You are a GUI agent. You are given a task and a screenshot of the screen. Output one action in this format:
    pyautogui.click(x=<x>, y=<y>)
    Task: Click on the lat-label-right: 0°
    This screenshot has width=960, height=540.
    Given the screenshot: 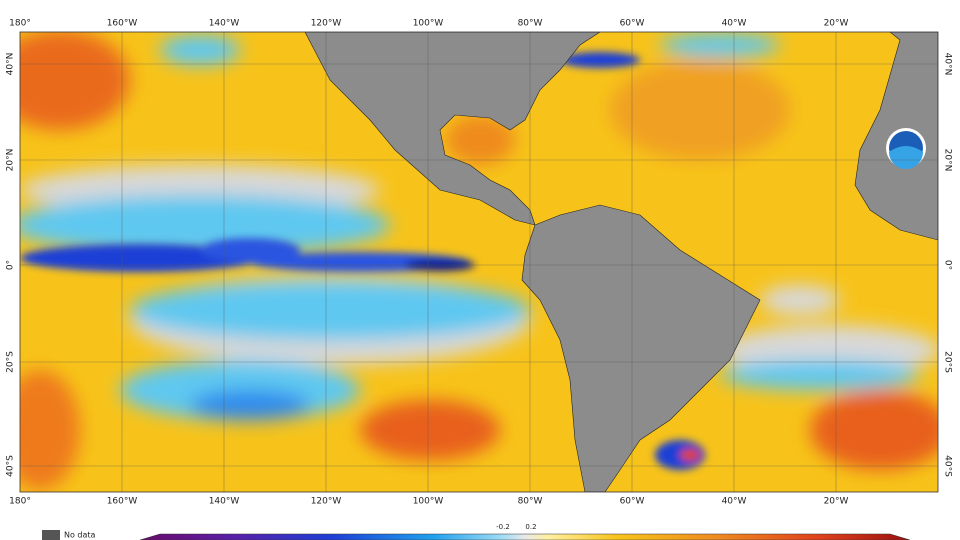 What is the action you would take?
    pyautogui.click(x=948, y=265)
    